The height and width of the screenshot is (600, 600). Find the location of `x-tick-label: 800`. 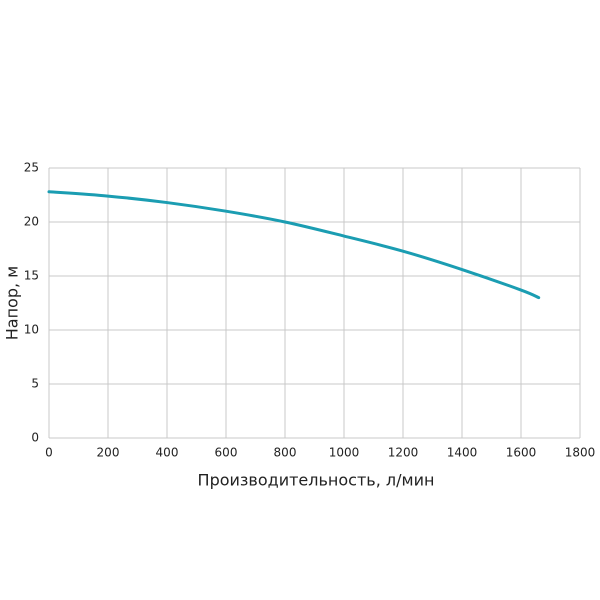

x-tick-label: 800 is located at coordinates (285, 453).